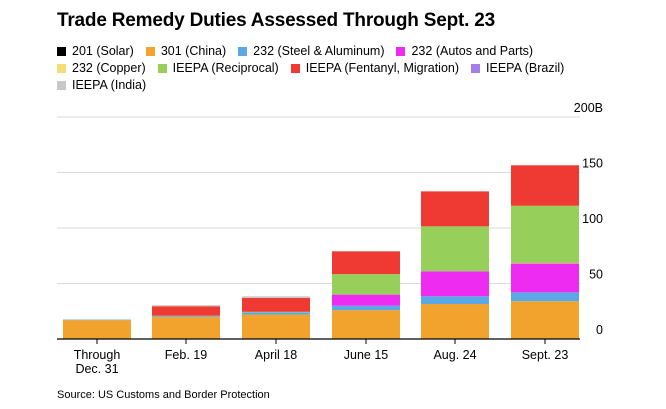 The width and height of the screenshot is (666, 409). Describe the element at coordinates (592, 219) in the screenshot. I see `y-tick-label: 100` at that location.